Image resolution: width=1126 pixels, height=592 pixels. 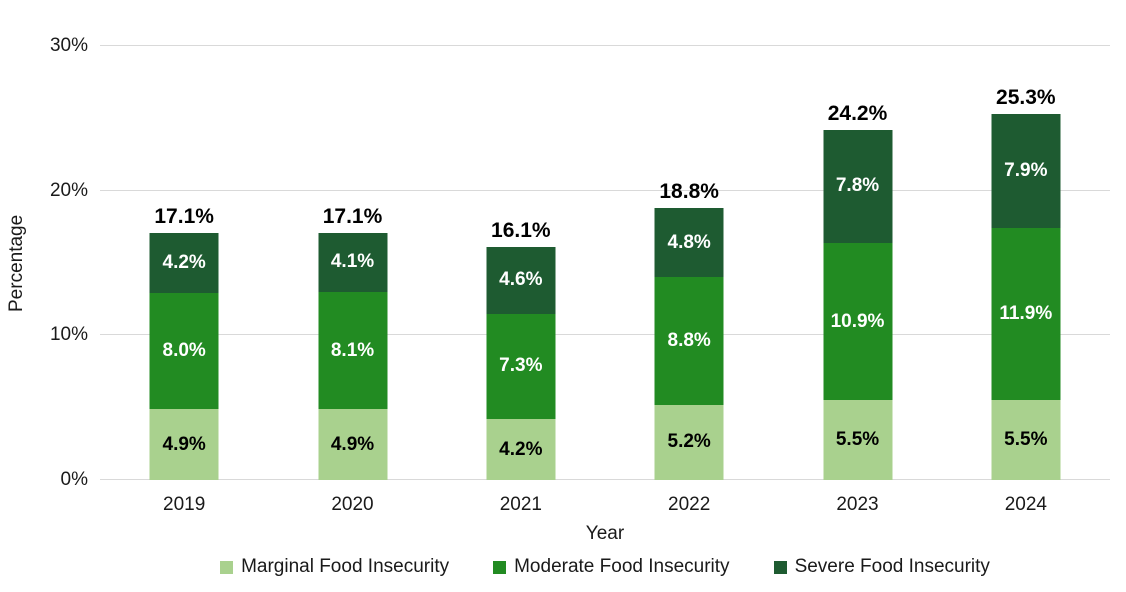 What do you see at coordinates (605, 45) in the screenshot?
I see `gridline-30%` at bounding box center [605, 45].